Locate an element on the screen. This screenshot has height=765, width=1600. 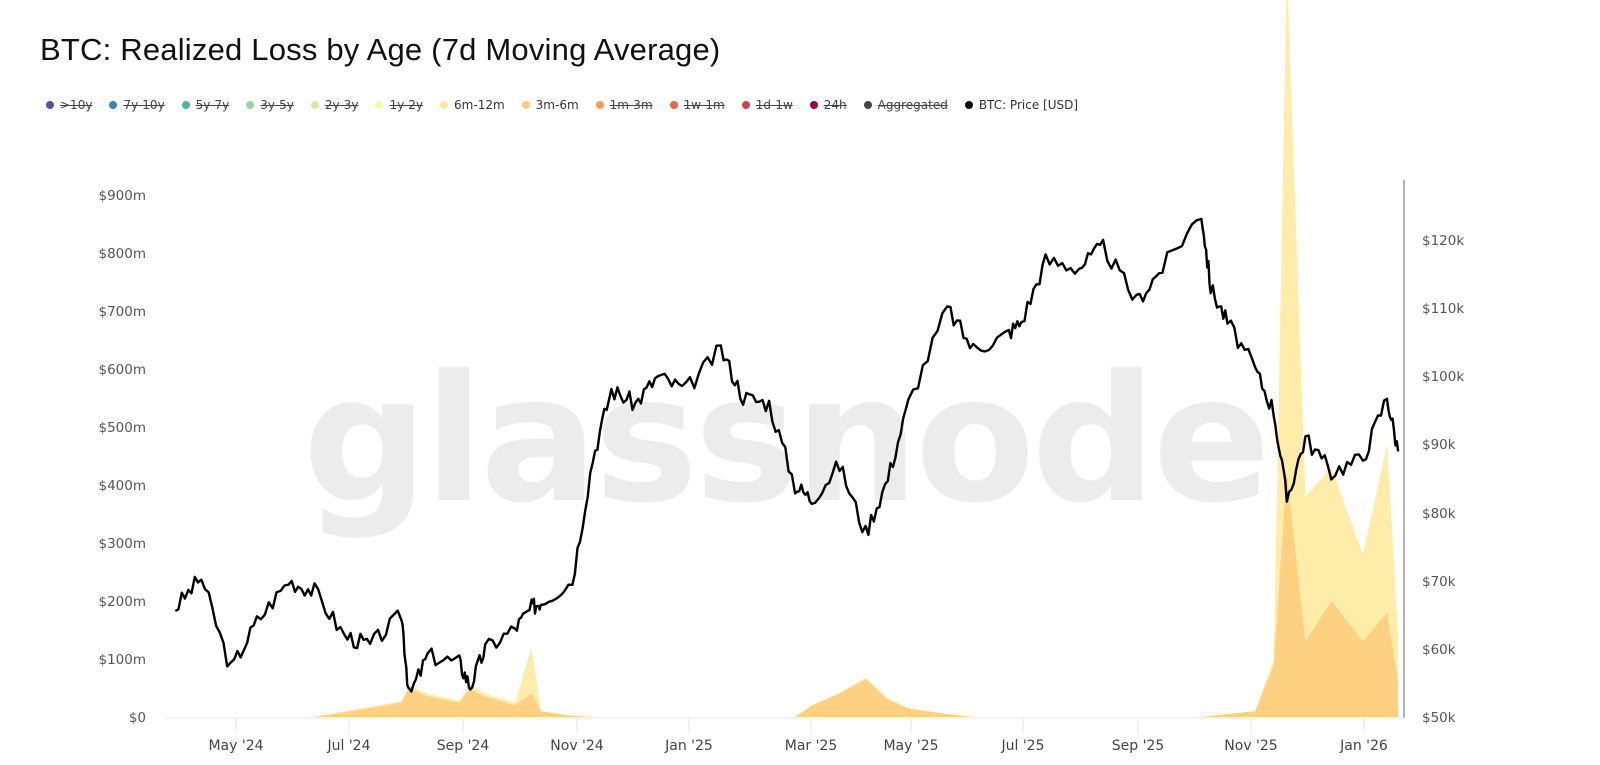
left-axis-tick: $200m is located at coordinates (122, 602).